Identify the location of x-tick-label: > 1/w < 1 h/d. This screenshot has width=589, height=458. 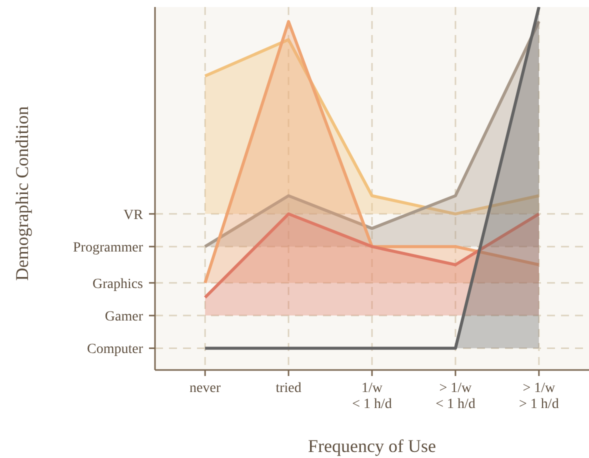
(456, 396).